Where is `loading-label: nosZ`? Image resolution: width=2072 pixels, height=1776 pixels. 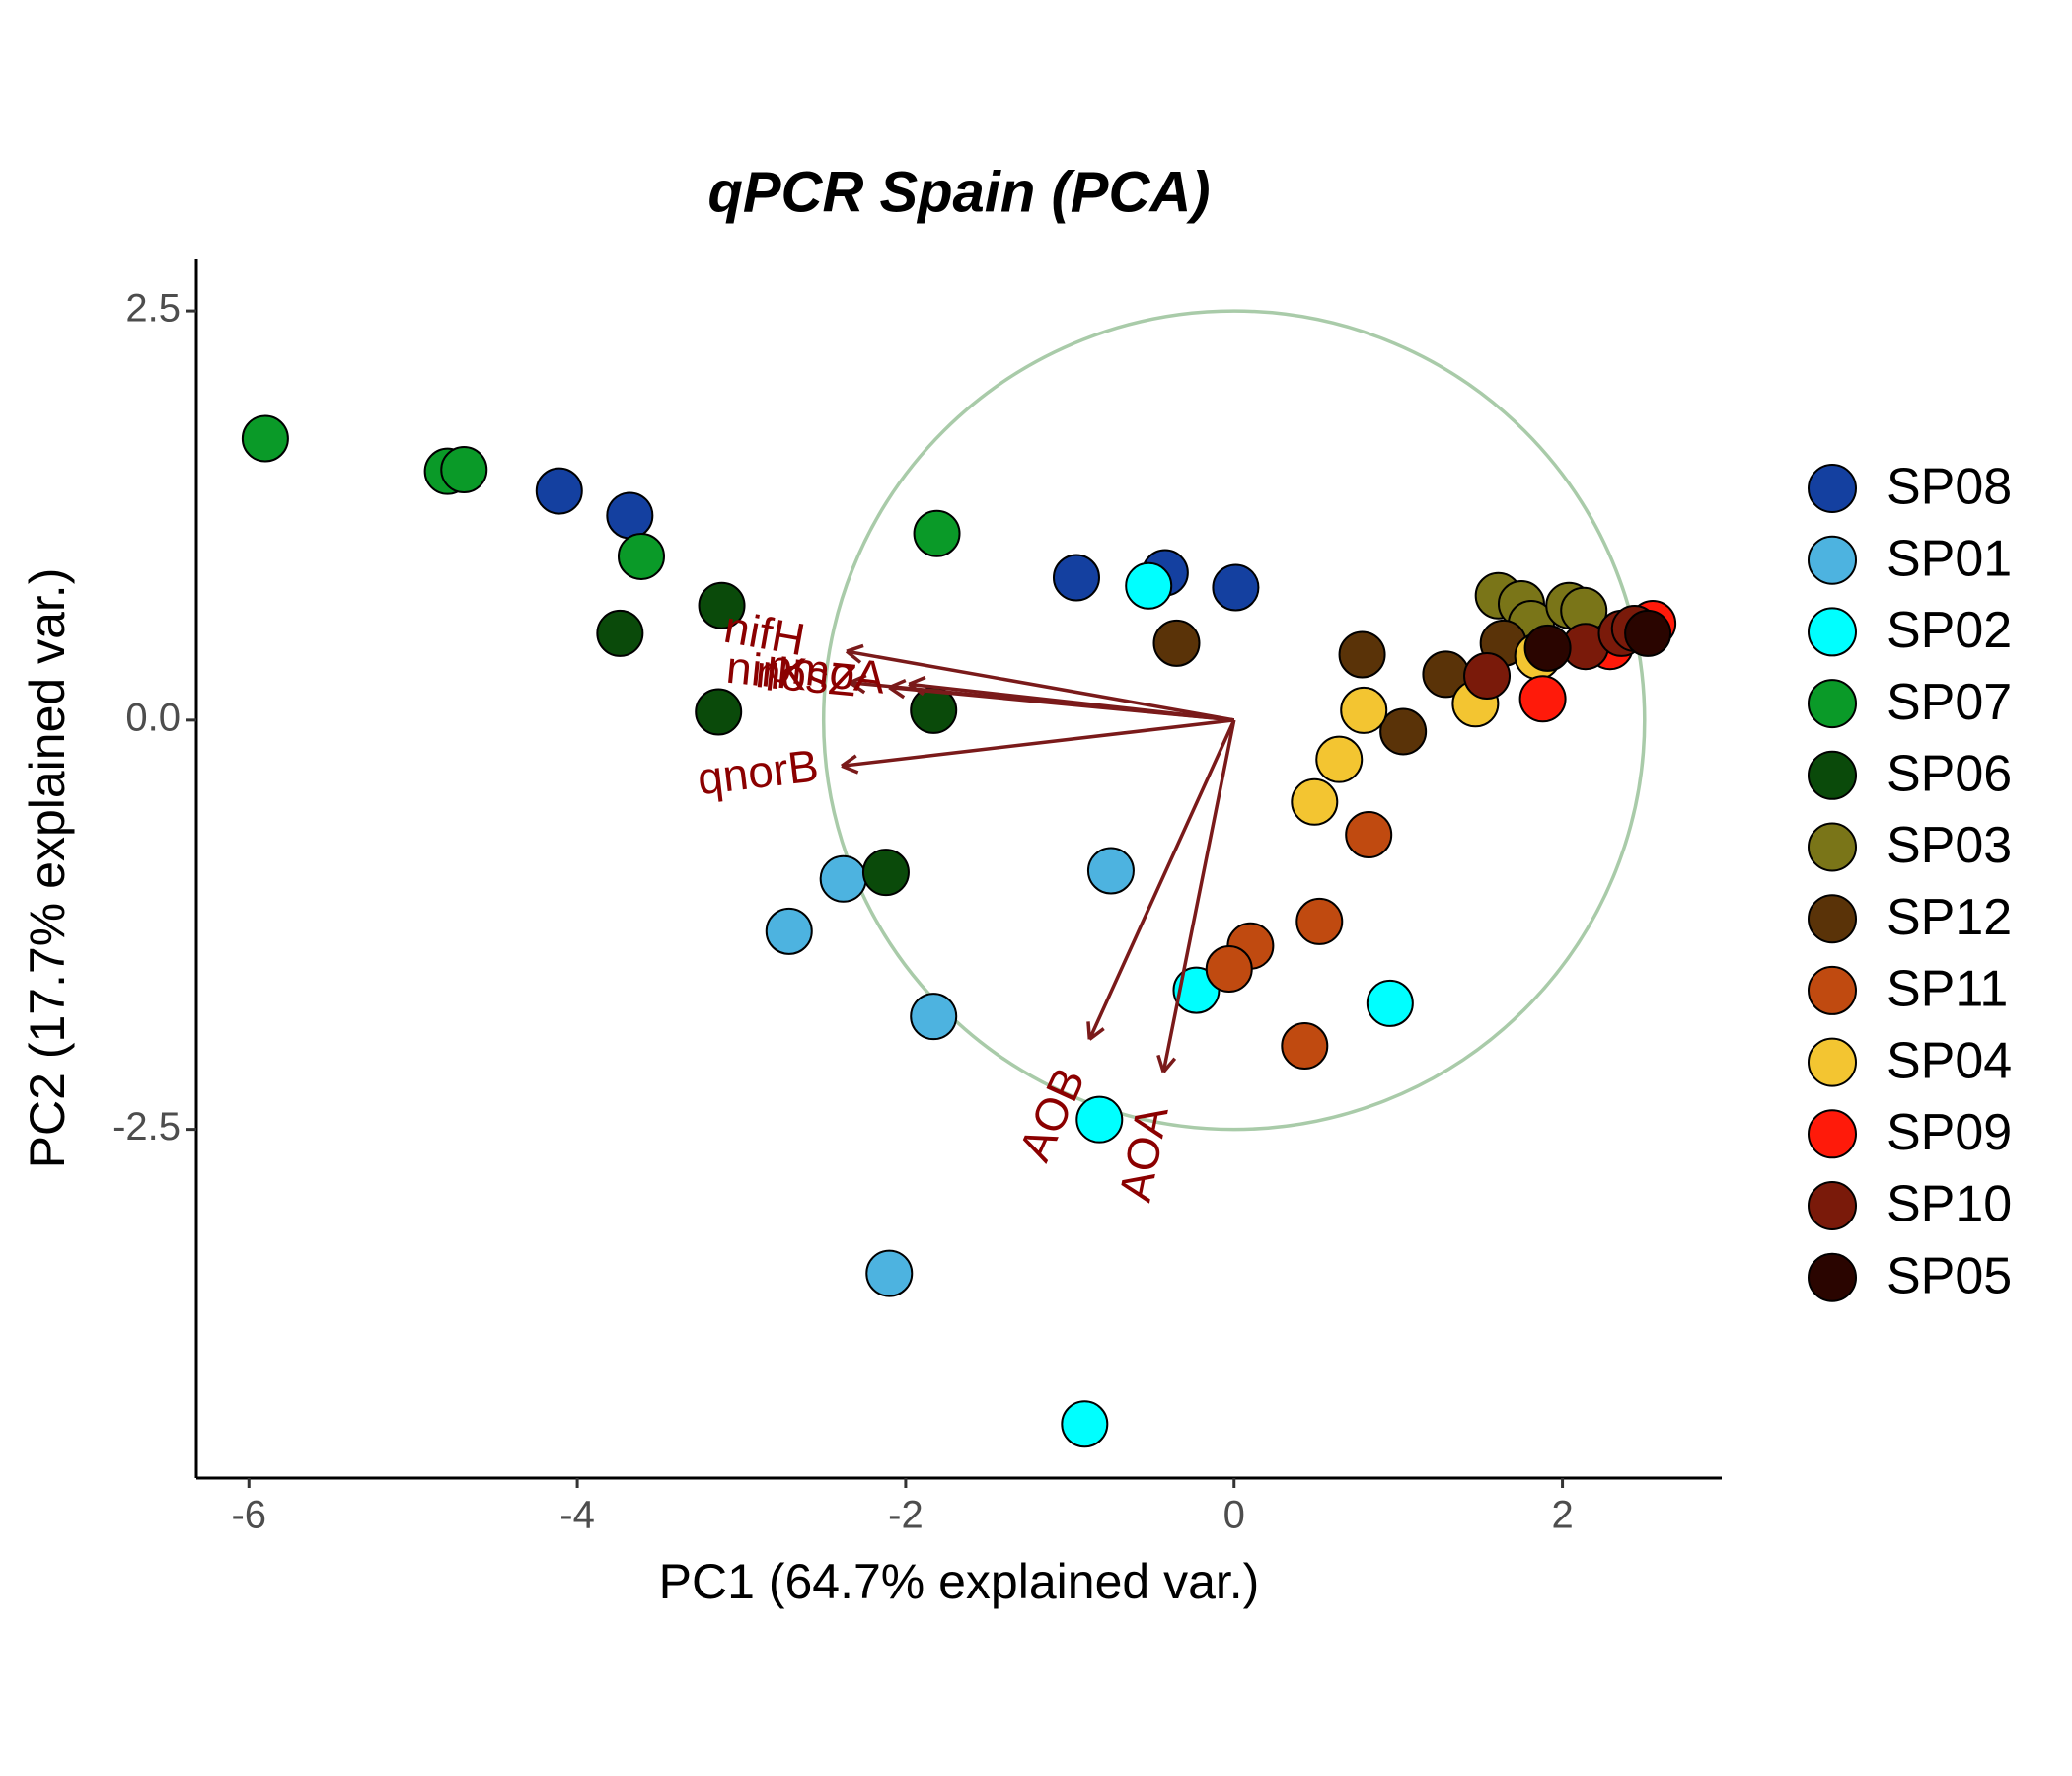 loading-label: nosZ is located at coordinates (807, 675).